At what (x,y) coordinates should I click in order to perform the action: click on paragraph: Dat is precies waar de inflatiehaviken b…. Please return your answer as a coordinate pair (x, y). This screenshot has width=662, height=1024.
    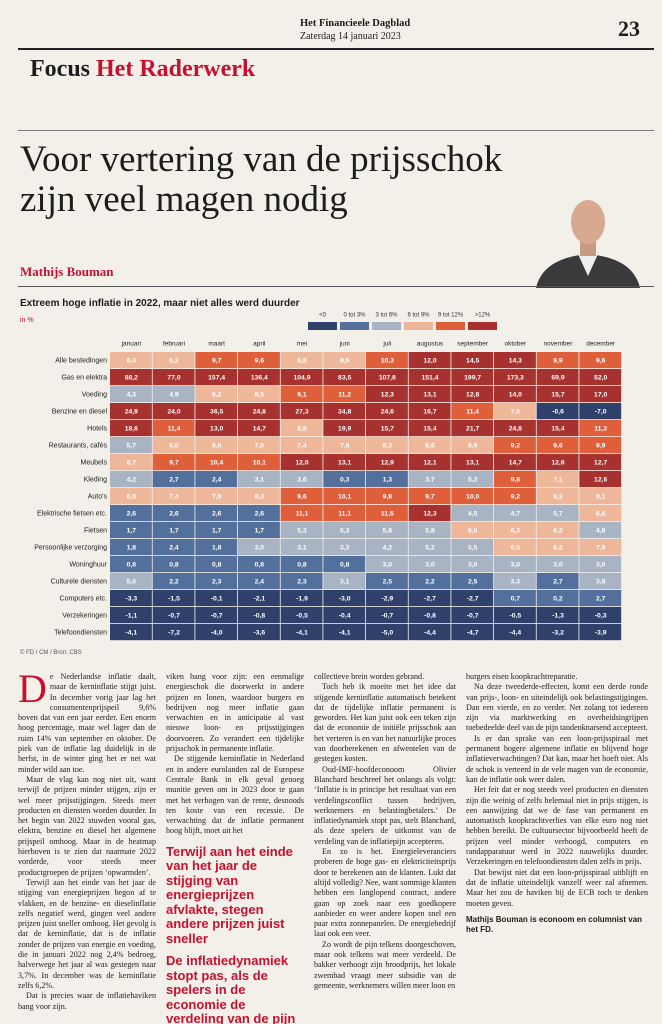
    Looking at the image, I should click on (87, 1001).